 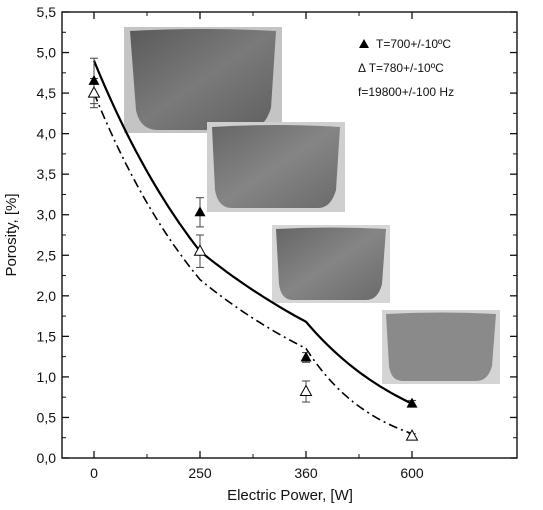 I want to click on y-tick-label: 4,5, so click(x=47, y=93).